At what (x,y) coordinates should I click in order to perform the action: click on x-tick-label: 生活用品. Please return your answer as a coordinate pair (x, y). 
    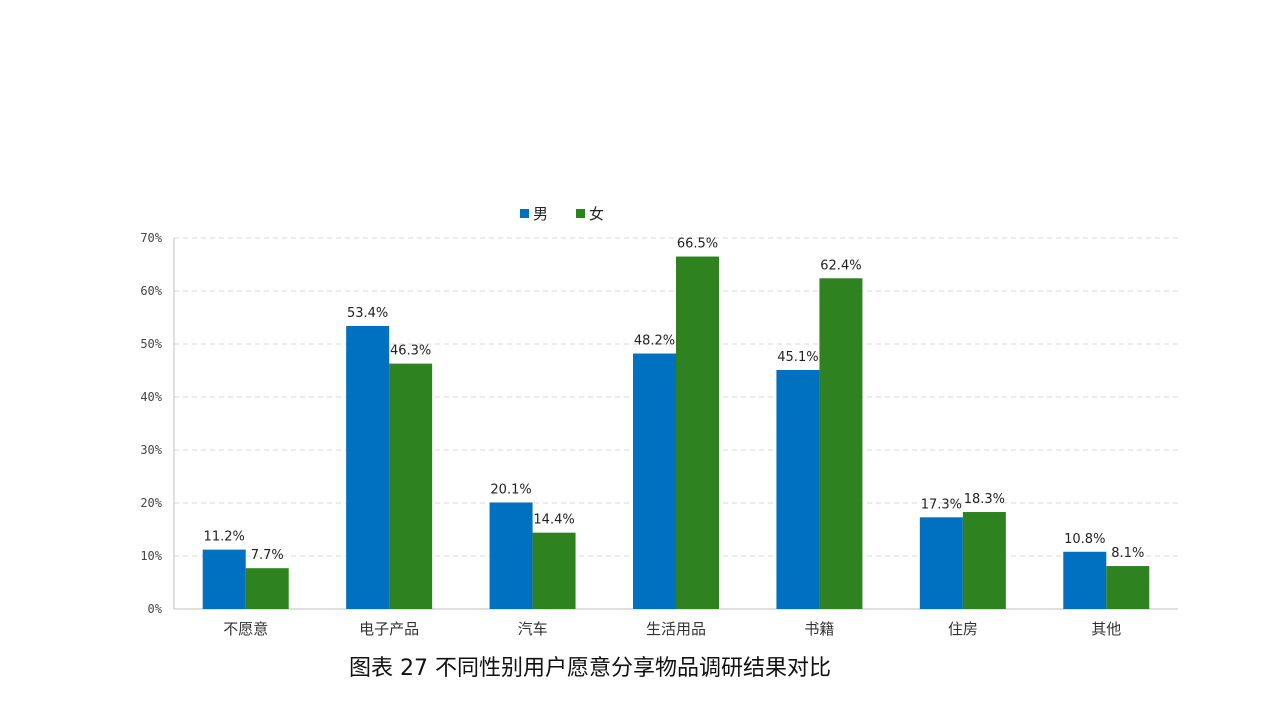
    Looking at the image, I should click on (676, 629).